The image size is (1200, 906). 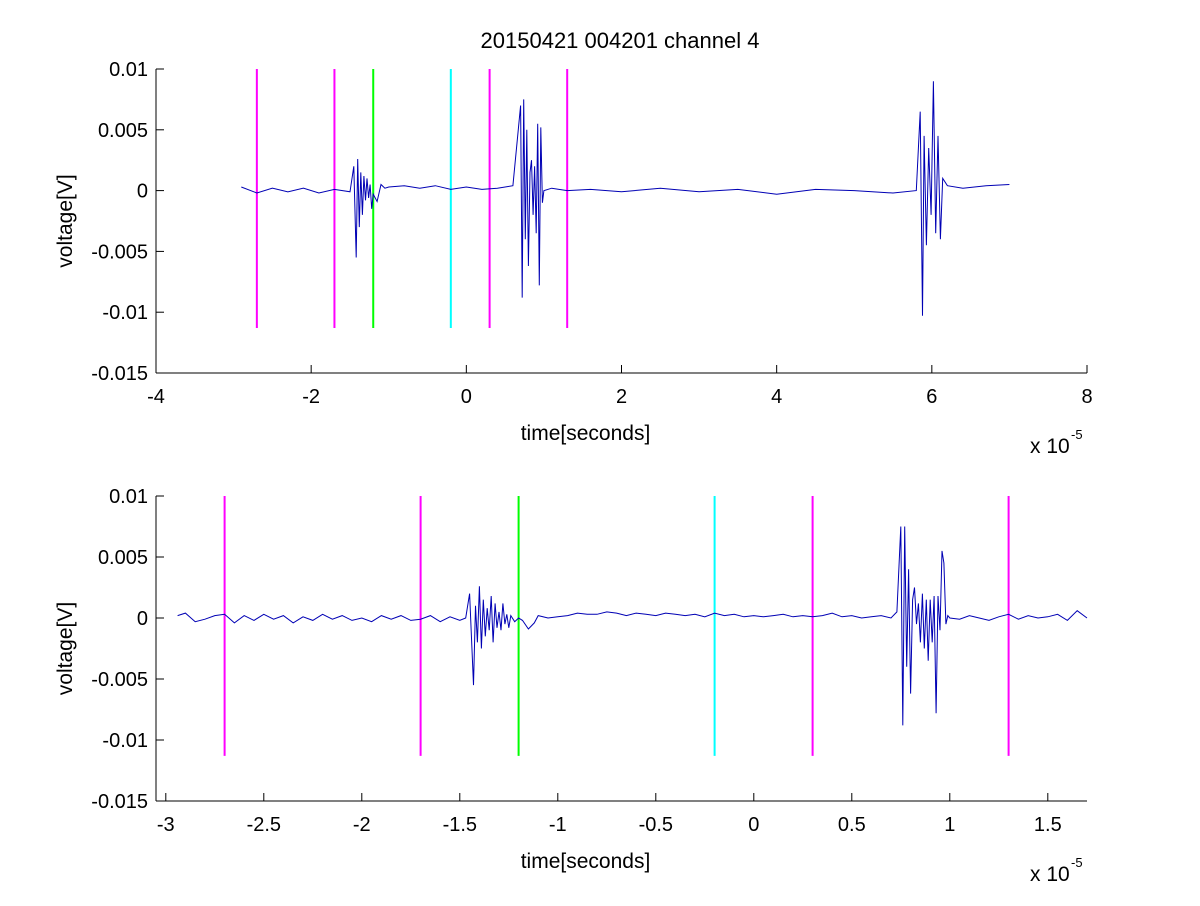 I want to click on x-tick-label: 0.5, so click(x=852, y=825).